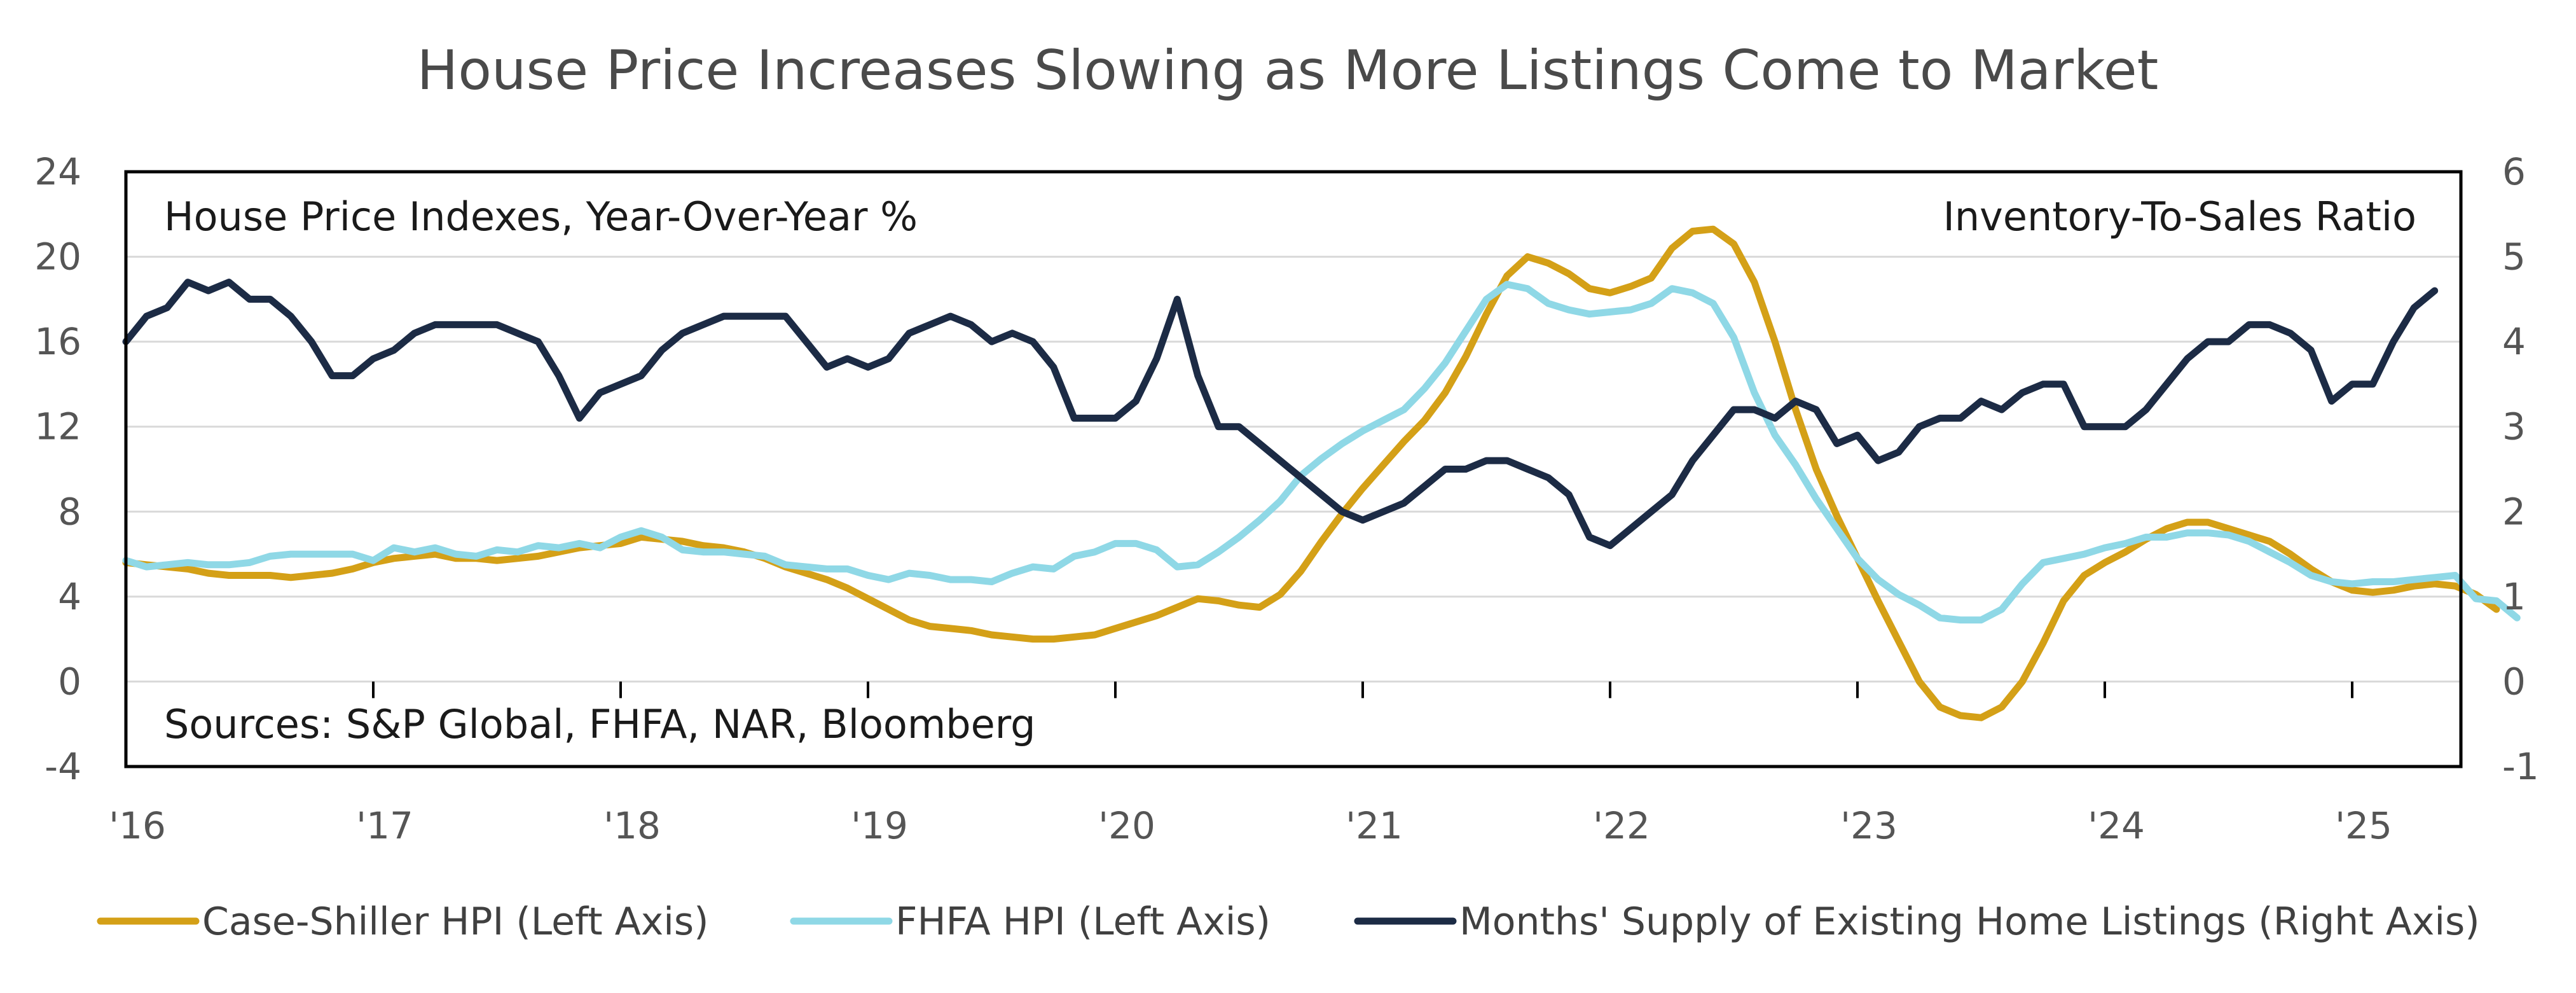  I want to click on y-left-tick-label: 24, so click(58, 171).